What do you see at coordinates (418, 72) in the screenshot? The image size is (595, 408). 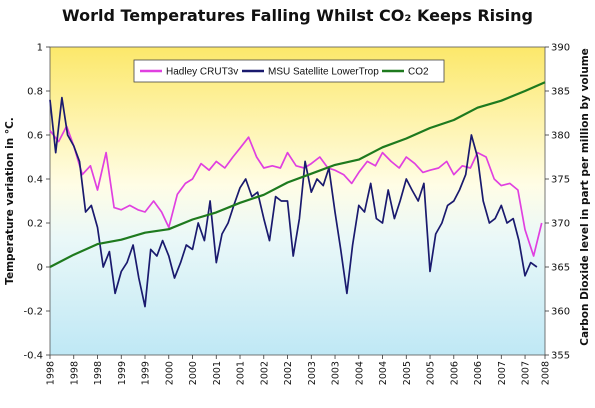 I see `legend-label: CO2` at bounding box center [418, 72].